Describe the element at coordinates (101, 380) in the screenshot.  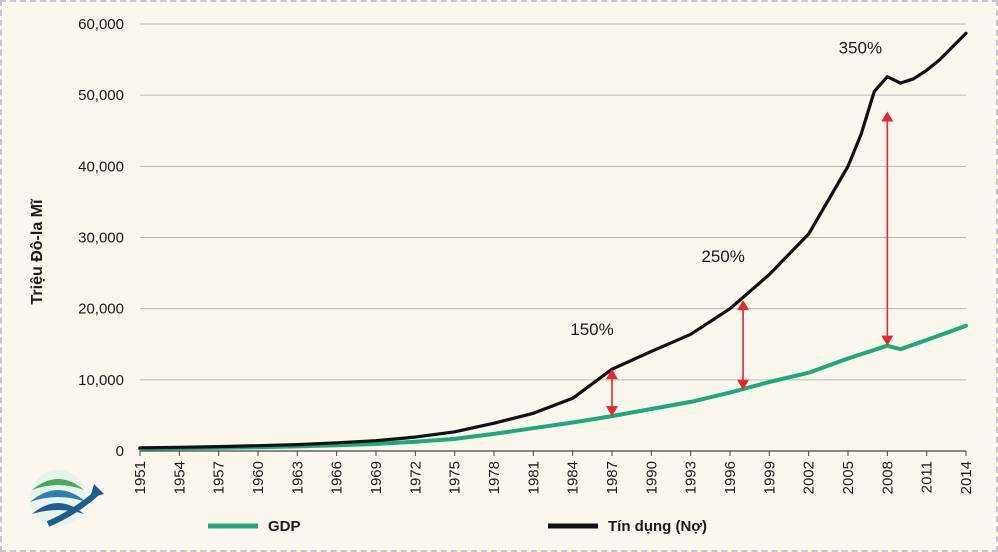
I see `y-tick-label: 10,000` at that location.